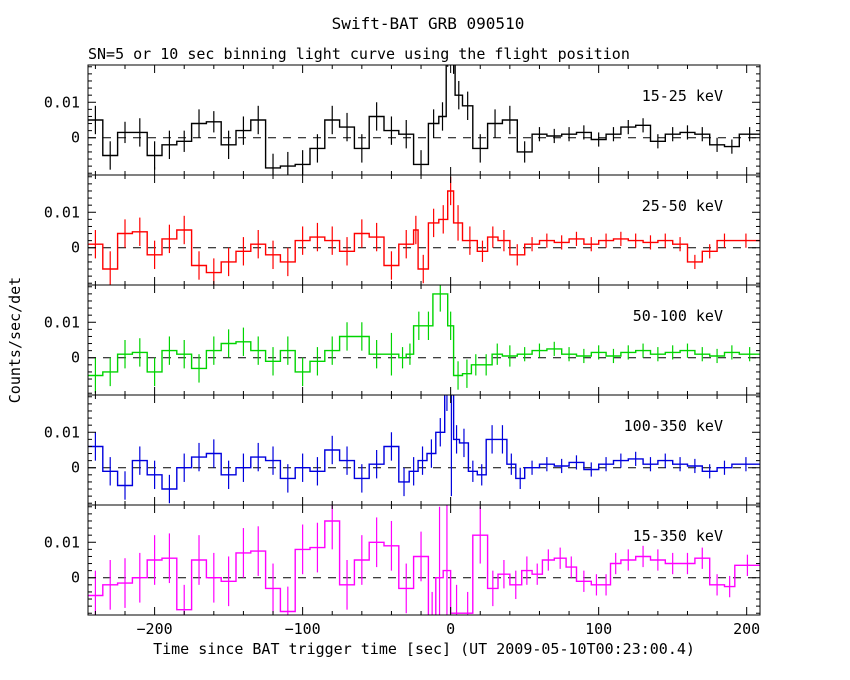  Describe the element at coordinates (450, 629) in the screenshot. I see `x-tick-label: 0` at that location.